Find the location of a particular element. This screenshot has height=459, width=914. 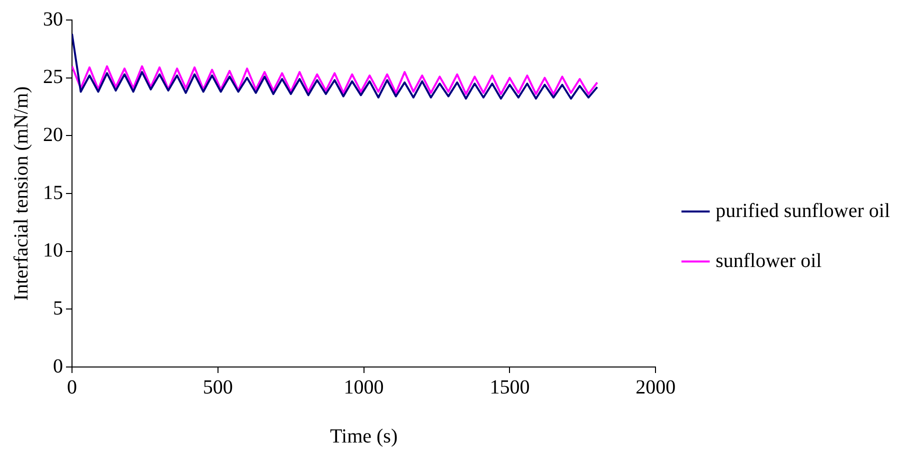

y-tick-label: 15 is located at coordinates (53, 193).